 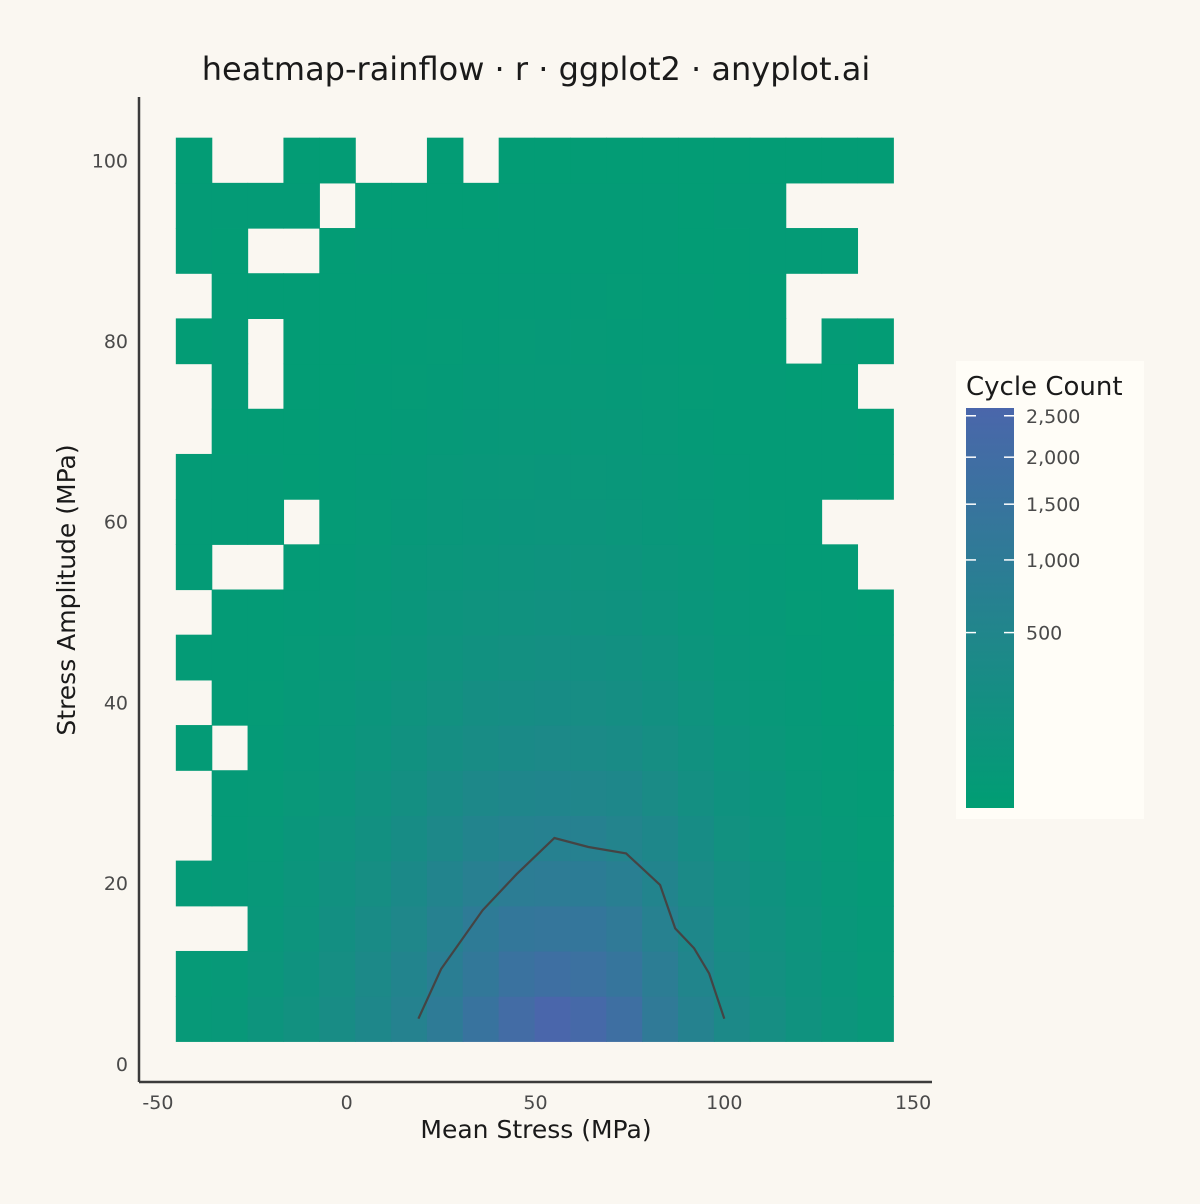 I want to click on contour-line, so click(x=571, y=928).